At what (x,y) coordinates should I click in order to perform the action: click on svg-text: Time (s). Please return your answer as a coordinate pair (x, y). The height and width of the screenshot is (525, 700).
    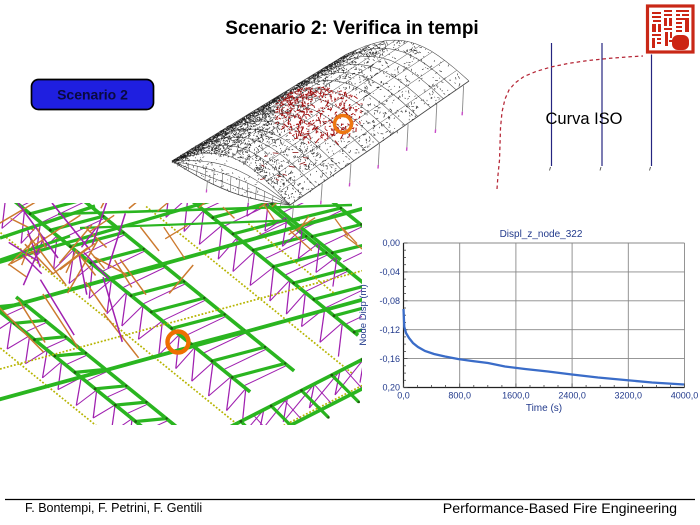
    Looking at the image, I should click on (544, 408).